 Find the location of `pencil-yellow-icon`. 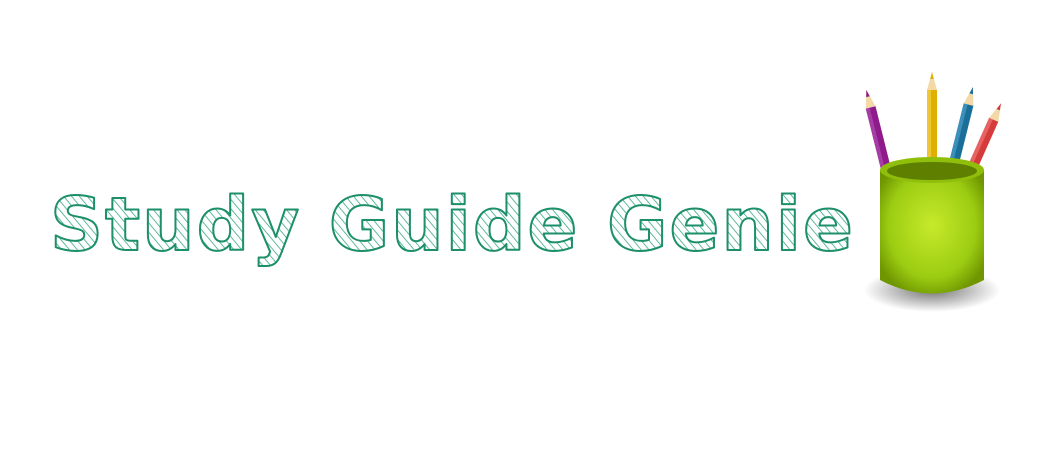

pencil-yellow-icon is located at coordinates (932, 133).